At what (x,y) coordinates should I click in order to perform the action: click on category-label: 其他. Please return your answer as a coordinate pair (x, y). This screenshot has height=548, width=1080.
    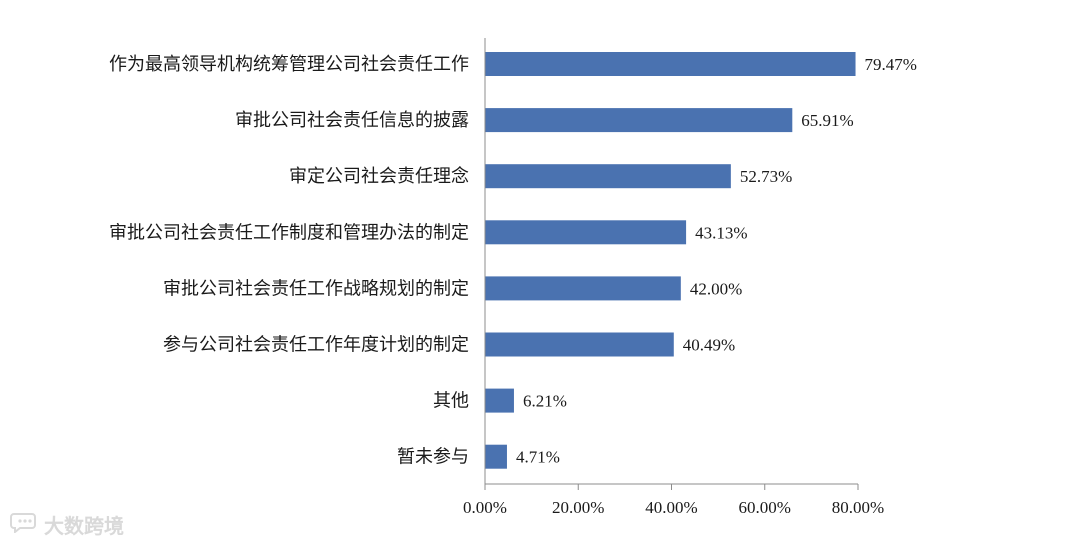
    Looking at the image, I should click on (451, 401).